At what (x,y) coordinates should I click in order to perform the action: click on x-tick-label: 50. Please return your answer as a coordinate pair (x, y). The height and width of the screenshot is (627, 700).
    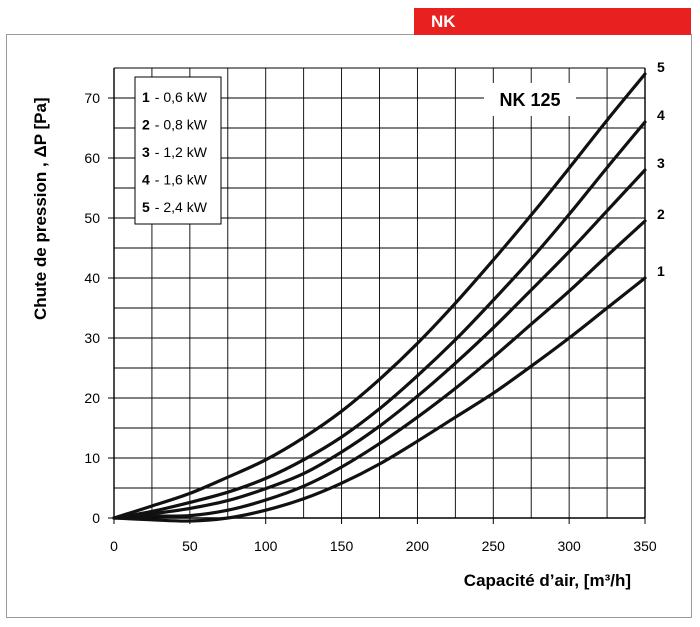
    Looking at the image, I should click on (190, 546).